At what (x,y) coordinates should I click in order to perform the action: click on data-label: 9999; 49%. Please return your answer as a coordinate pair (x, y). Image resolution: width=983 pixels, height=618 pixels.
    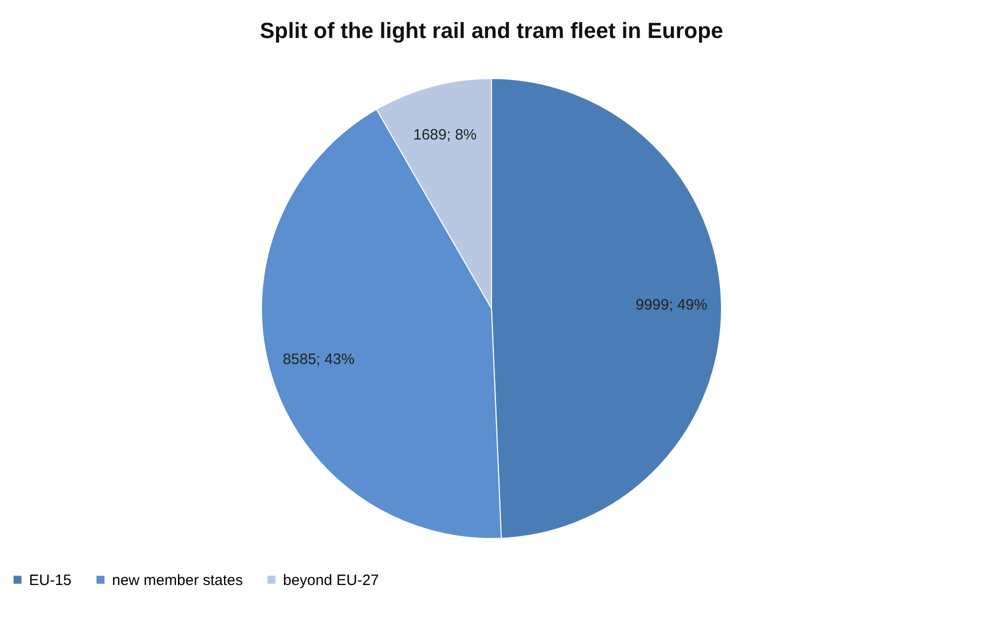
    Looking at the image, I should click on (672, 305).